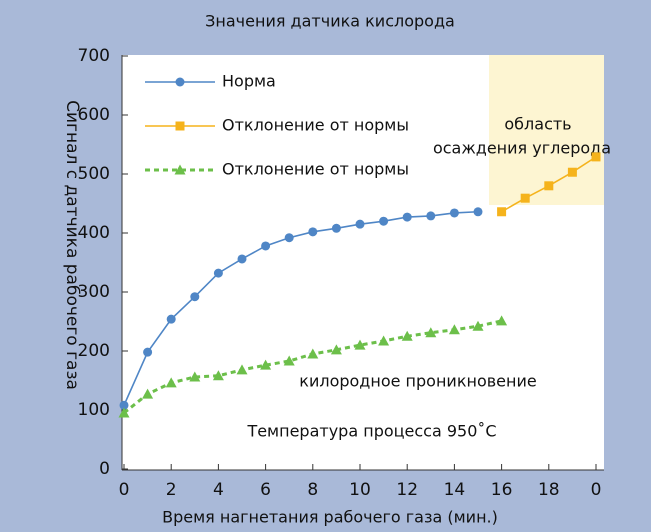 This screenshot has height=532, width=651. Describe the element at coordinates (312, 490) in the screenshot. I see `x-tick-label: 8` at that location.